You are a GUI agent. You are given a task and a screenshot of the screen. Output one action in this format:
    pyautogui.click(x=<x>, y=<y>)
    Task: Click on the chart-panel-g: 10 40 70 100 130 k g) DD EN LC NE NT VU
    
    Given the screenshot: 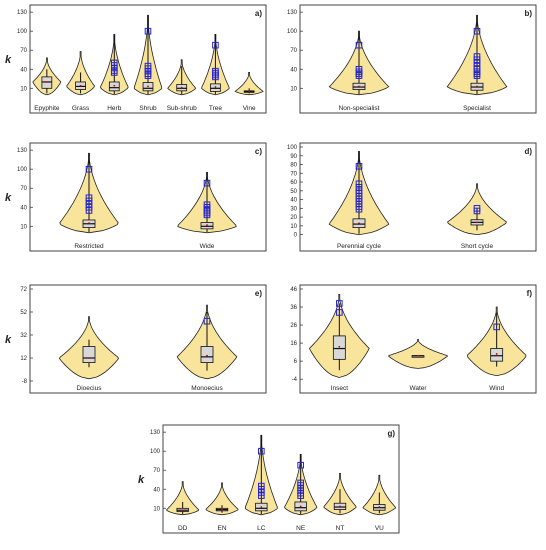 What is the action you would take?
    pyautogui.click(x=269, y=479)
    